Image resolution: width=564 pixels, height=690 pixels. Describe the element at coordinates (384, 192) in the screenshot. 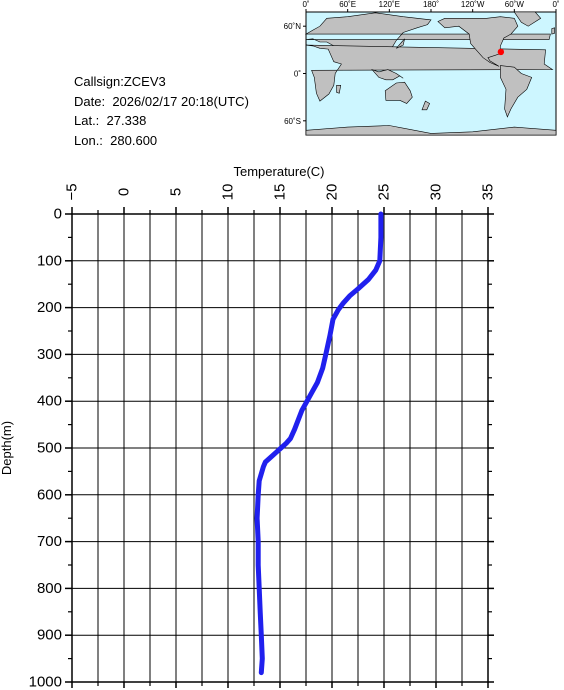

I see `x-tick-label: 25` at that location.